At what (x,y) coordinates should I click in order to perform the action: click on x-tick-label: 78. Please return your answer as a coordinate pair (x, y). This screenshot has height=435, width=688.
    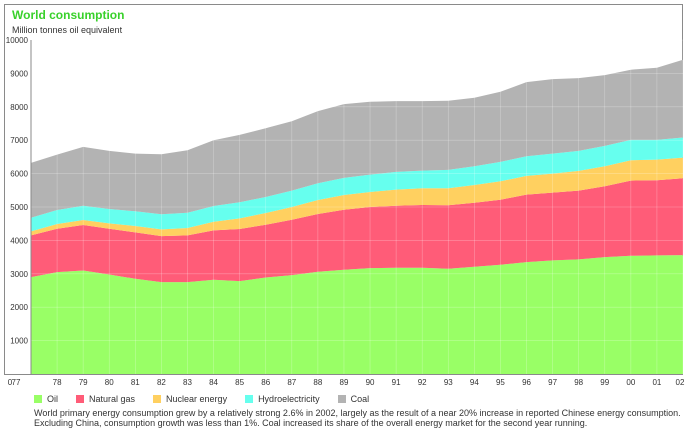
    Looking at the image, I should click on (57, 382).